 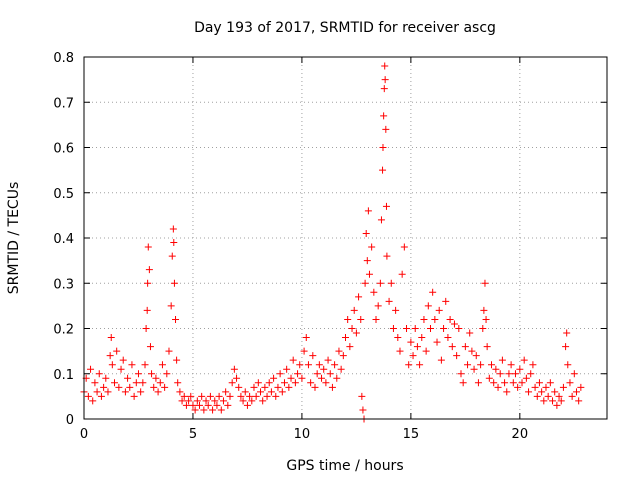 I want to click on y-axis-title: SRMTID / TECUs, so click(x=14, y=238).